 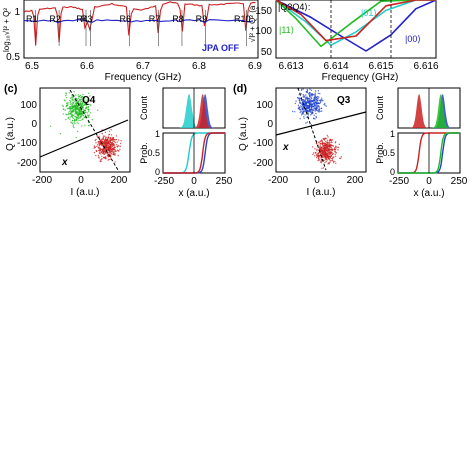 What do you see at coordinates (413, 39) in the screenshot?
I see `panel-b-state-00: |00⟩` at bounding box center [413, 39].